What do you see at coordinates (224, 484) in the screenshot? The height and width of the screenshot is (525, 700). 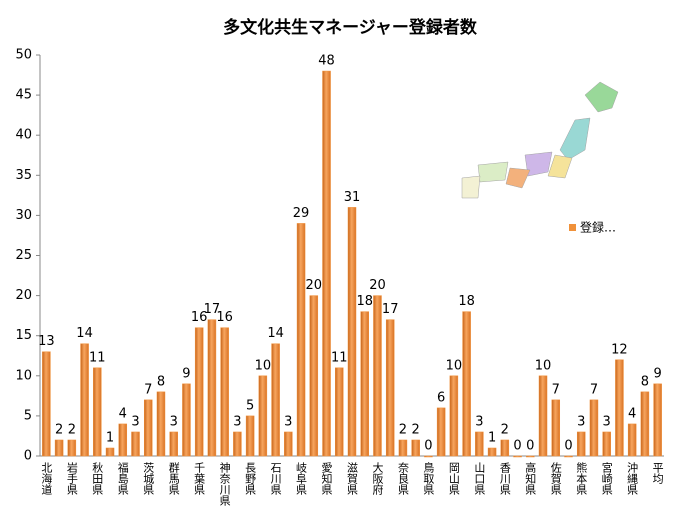 I see `x-tick-label: 神奈川県` at bounding box center [224, 484].